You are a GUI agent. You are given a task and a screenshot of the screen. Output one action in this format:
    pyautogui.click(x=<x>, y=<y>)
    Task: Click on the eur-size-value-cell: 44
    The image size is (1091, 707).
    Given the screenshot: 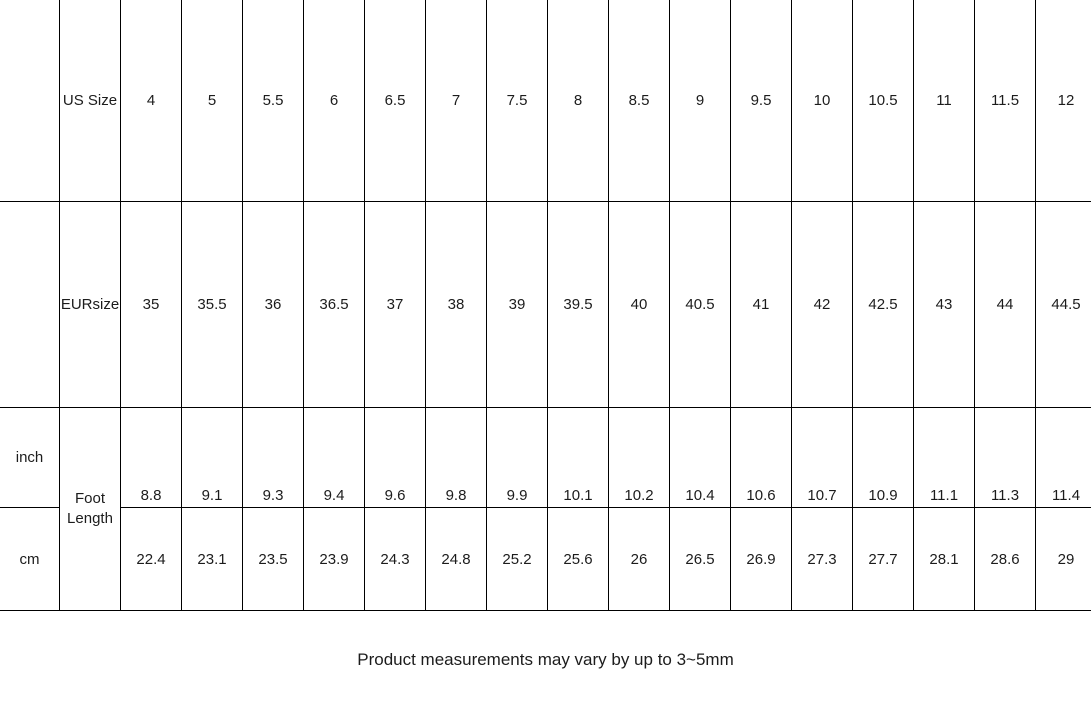 What is the action you would take?
    pyautogui.click(x=1005, y=304)
    